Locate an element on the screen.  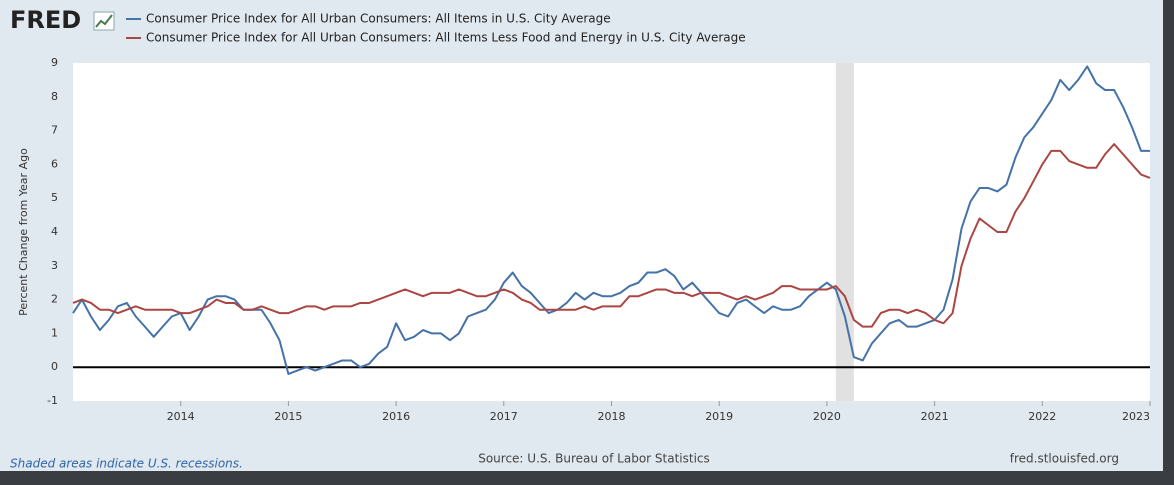
x-tick-label: 2018 is located at coordinates (612, 416).